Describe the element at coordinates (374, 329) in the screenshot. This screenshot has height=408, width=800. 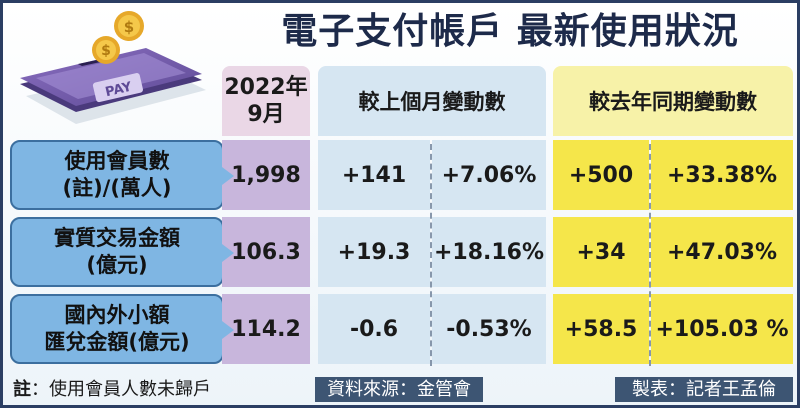
I see `cell-mom-abs: -0.6` at that location.